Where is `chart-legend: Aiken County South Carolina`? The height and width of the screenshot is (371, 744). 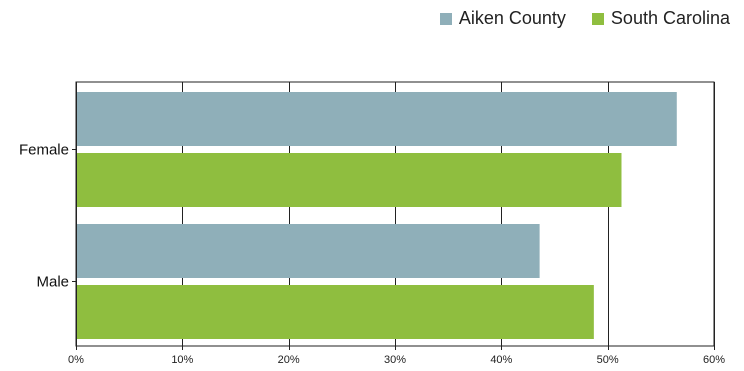
chart-legend: Aiken County South Carolina is located at coordinates (584, 18).